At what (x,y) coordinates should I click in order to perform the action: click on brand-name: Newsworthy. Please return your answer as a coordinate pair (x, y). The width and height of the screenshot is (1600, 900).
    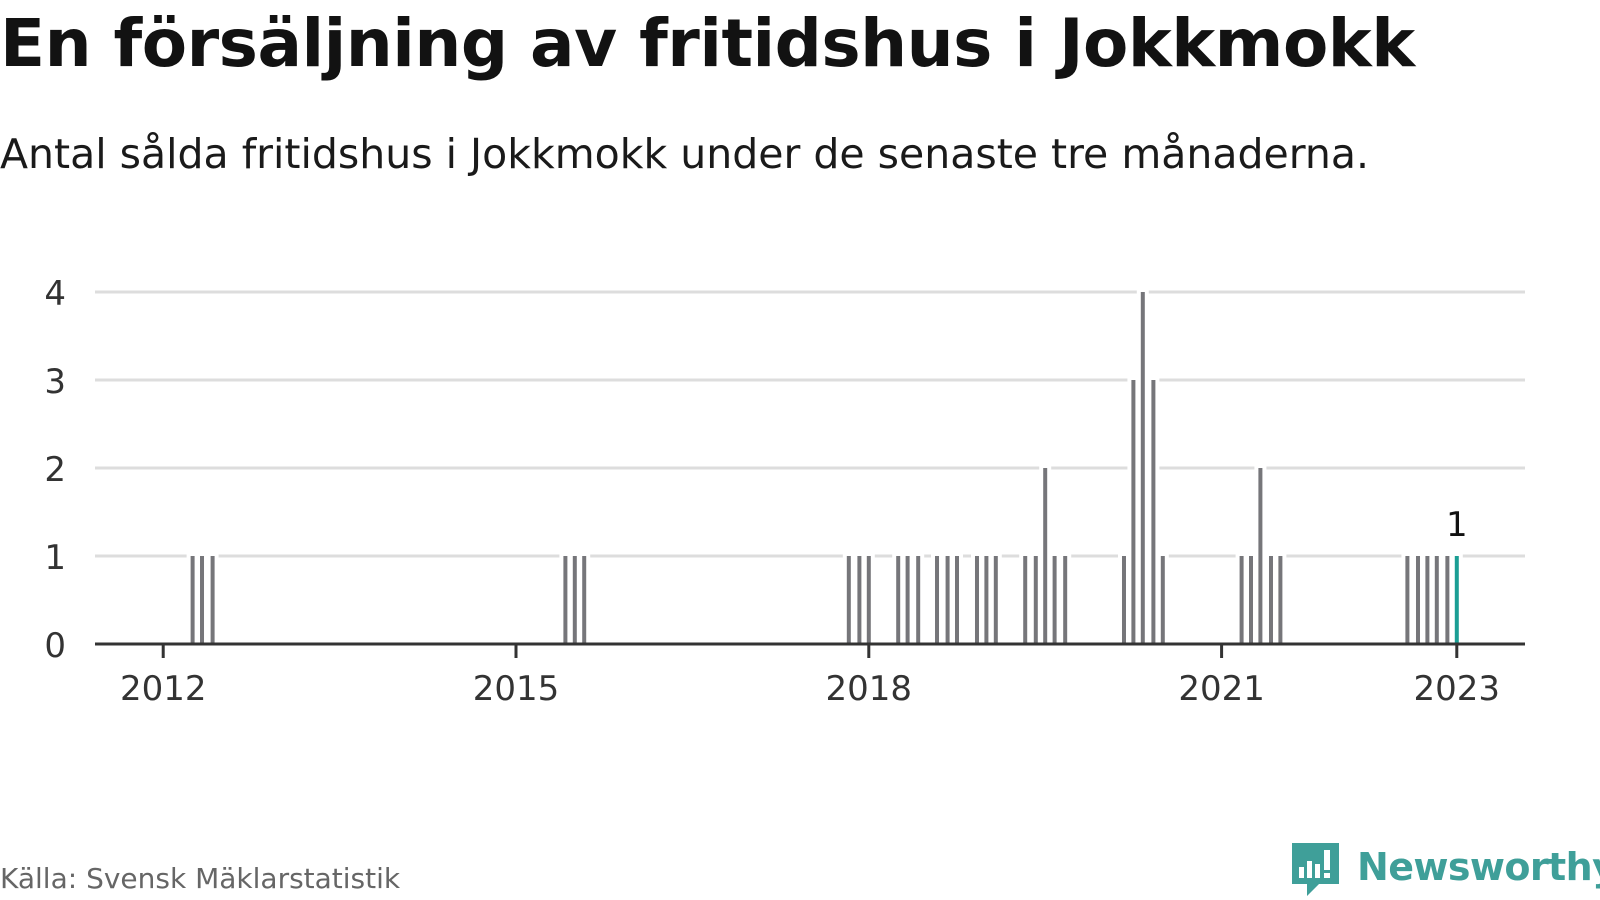
    Looking at the image, I should click on (1478, 867).